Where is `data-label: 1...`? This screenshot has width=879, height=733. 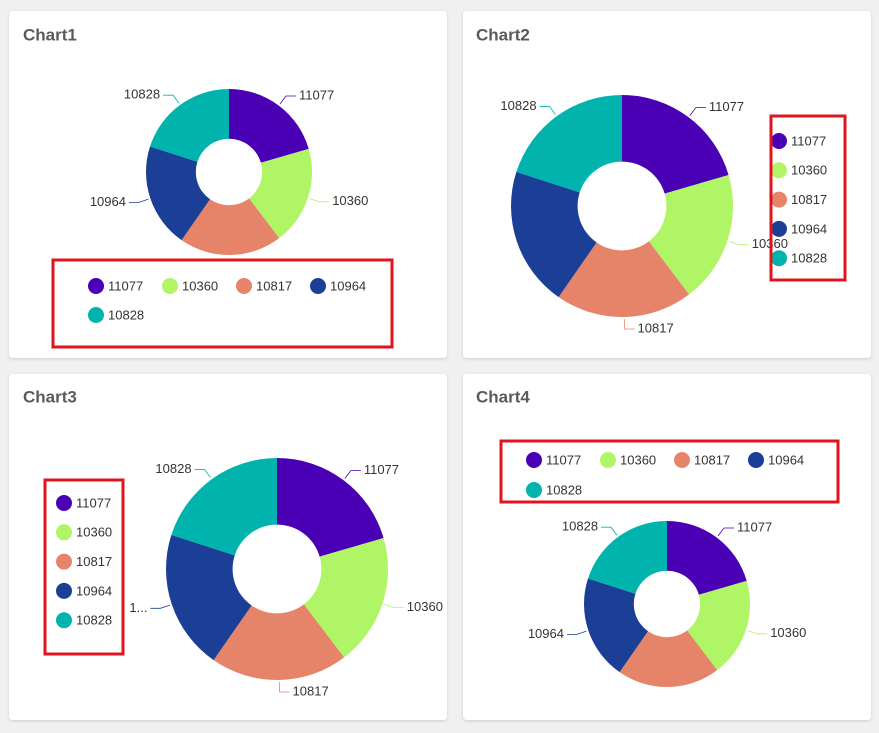 data-label: 1... is located at coordinates (138, 607).